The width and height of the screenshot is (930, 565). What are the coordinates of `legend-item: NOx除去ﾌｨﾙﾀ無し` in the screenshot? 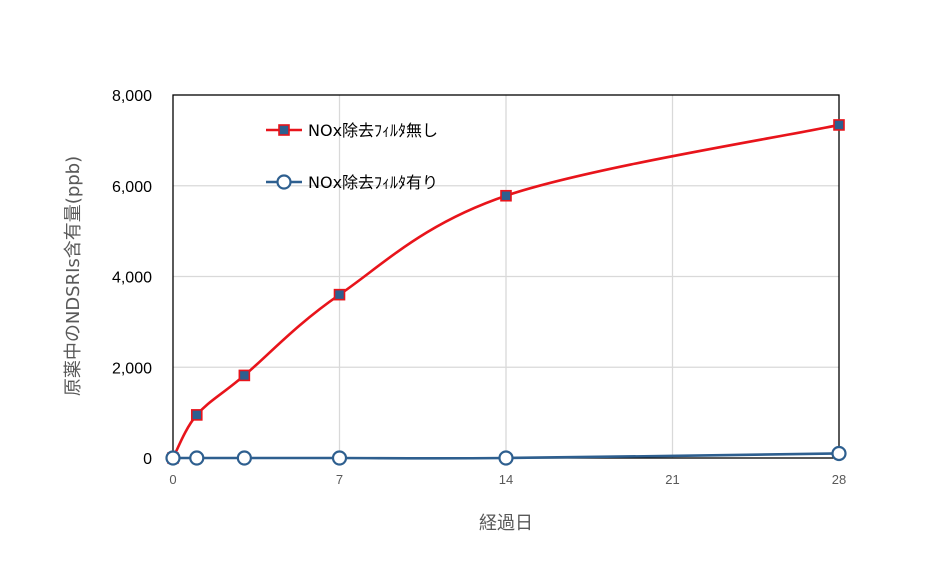 It's located at (352, 130).